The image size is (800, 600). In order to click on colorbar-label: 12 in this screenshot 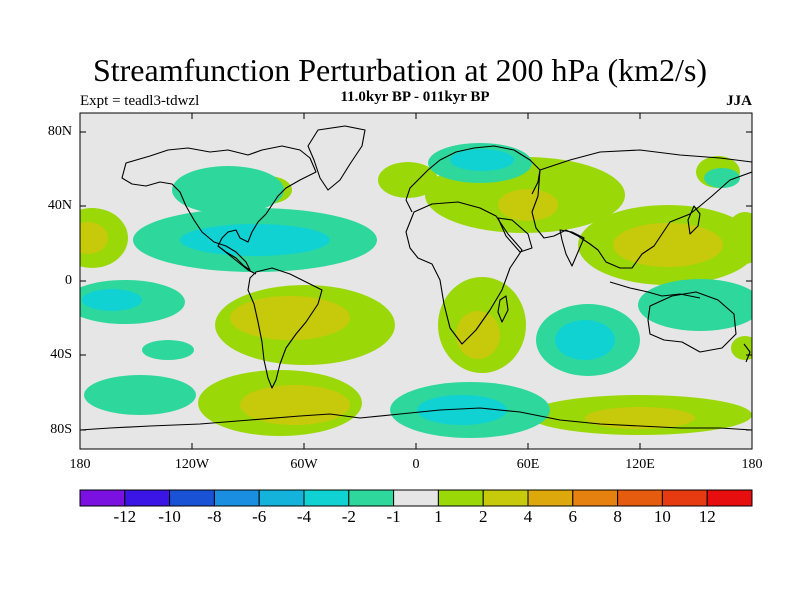, I will do `click(707, 516)`.